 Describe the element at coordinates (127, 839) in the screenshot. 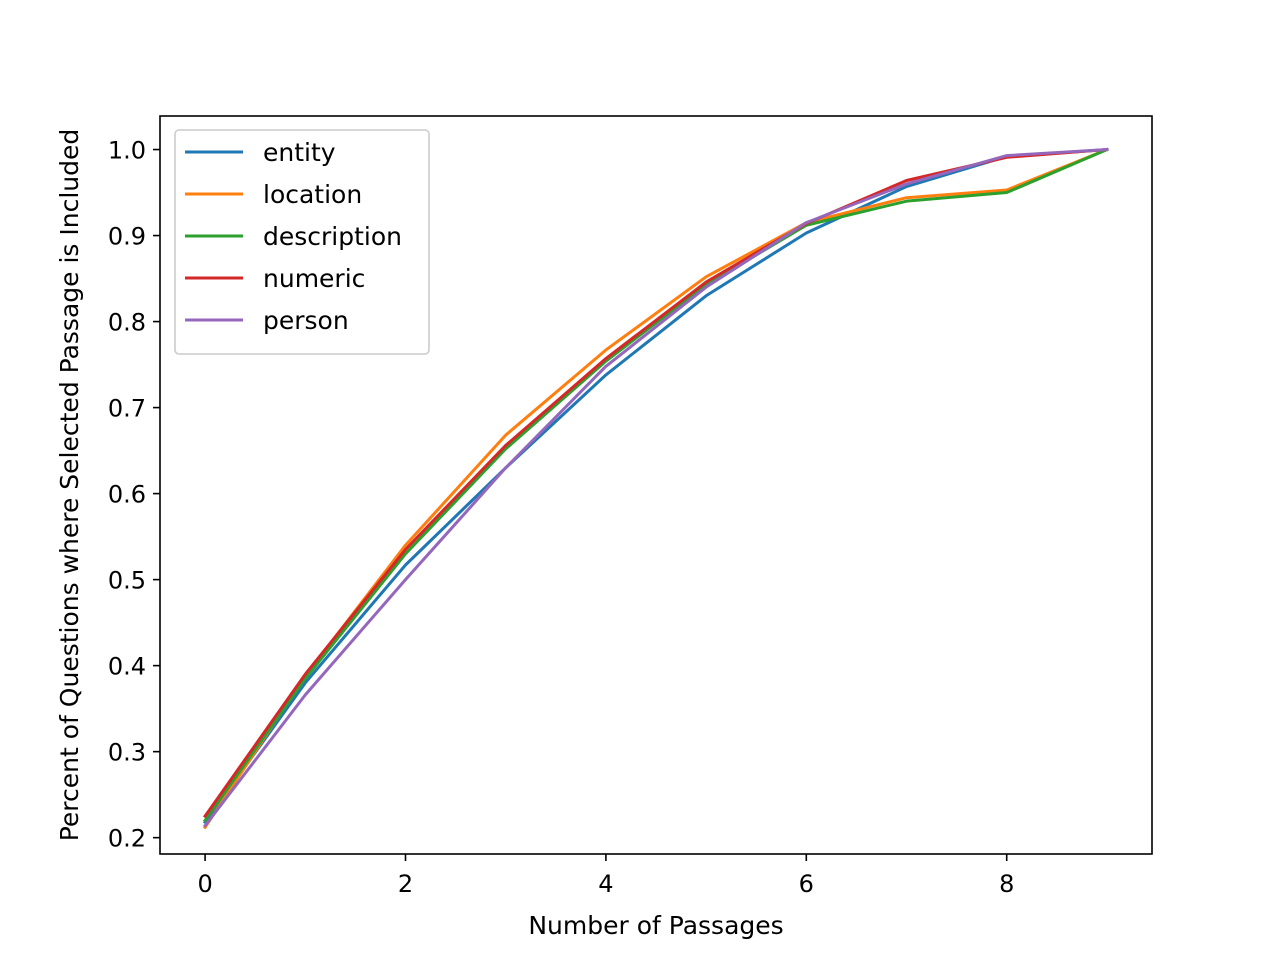

I see `y-tick-label: 0.2` at that location.